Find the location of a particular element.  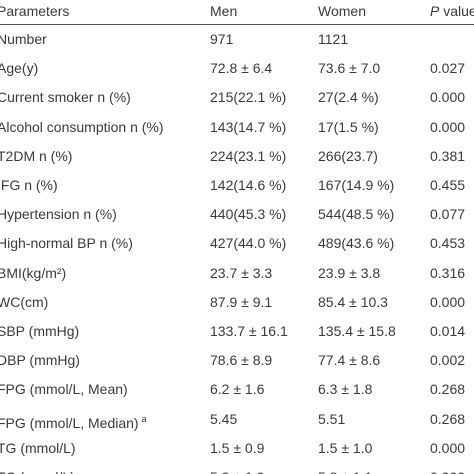

cell-text: TC (mmol/L) is located at coordinates (37, 471).